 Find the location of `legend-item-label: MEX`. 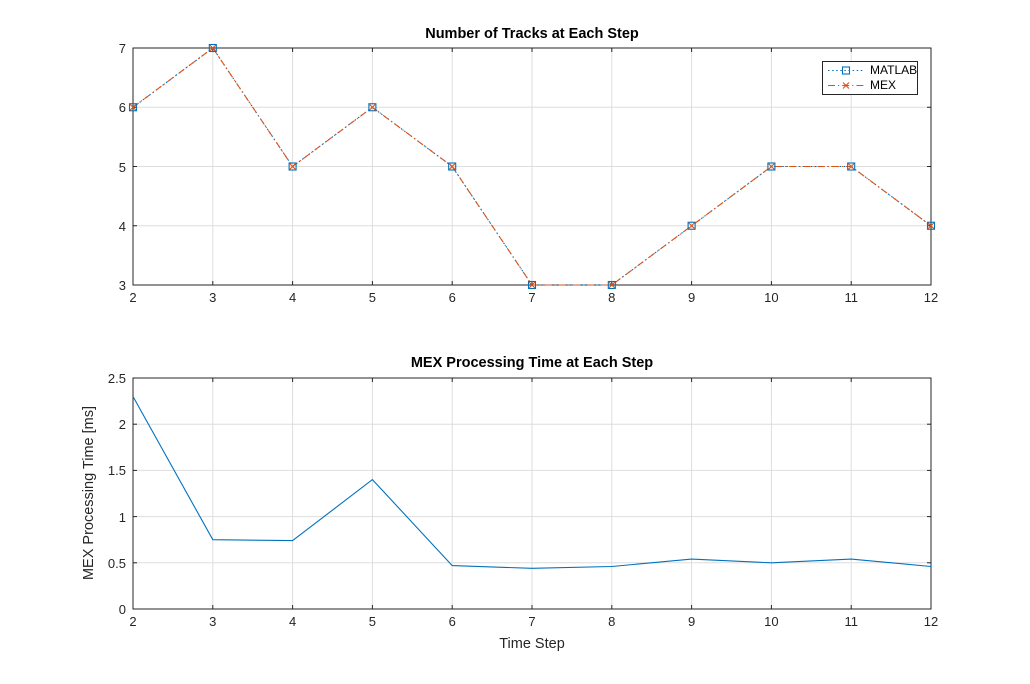

legend-item-label: MEX is located at coordinates (883, 85).